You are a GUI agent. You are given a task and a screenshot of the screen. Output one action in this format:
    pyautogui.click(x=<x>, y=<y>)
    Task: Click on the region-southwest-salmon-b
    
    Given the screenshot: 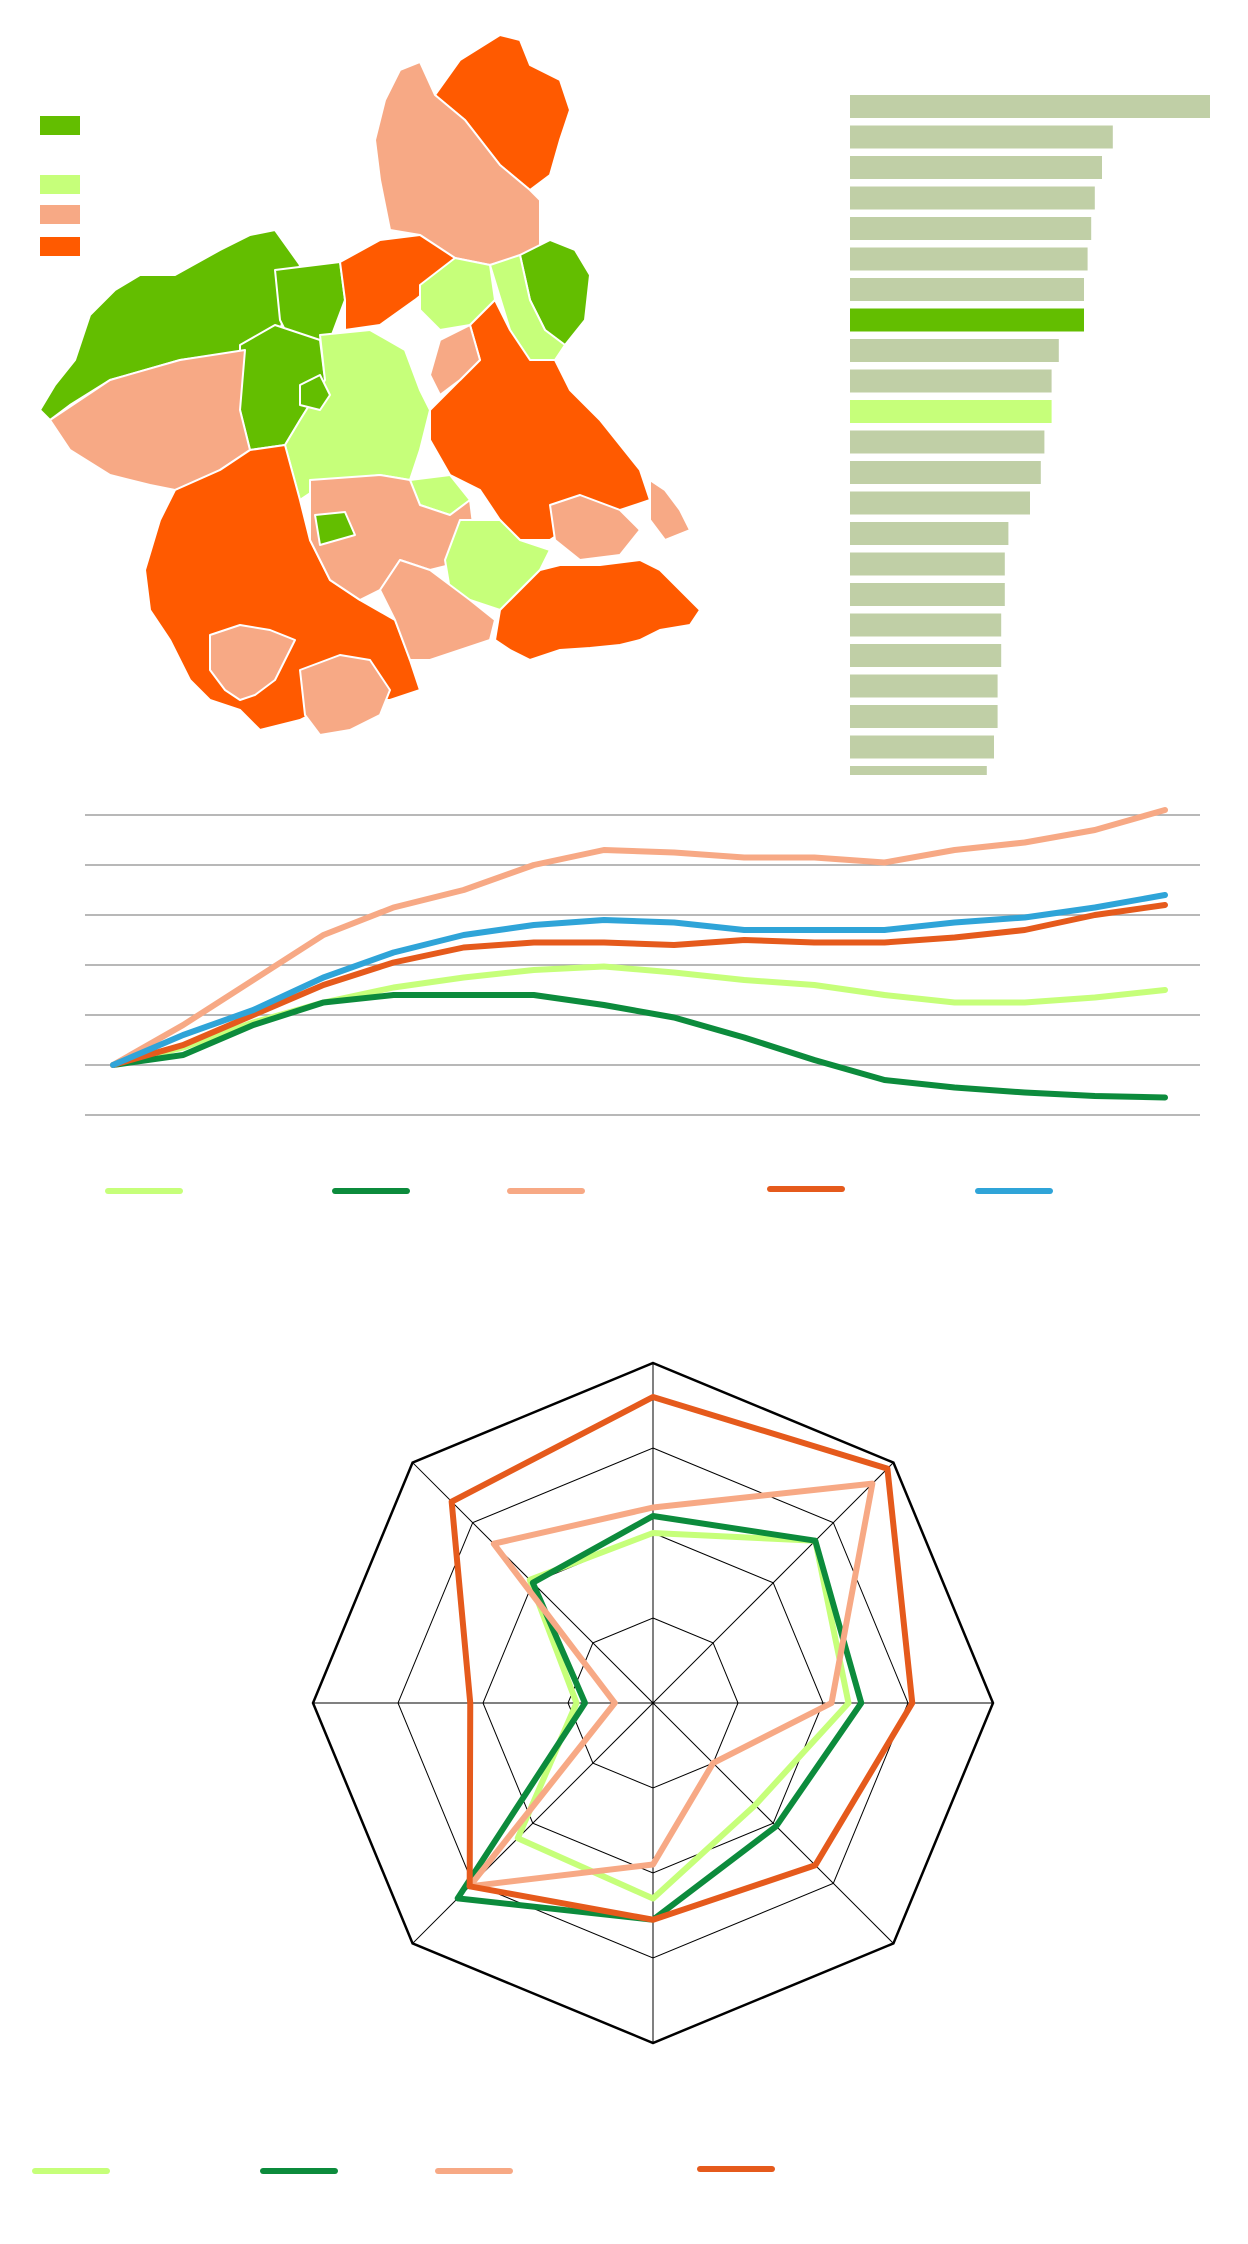 What is the action you would take?
    pyautogui.click(x=345, y=695)
    